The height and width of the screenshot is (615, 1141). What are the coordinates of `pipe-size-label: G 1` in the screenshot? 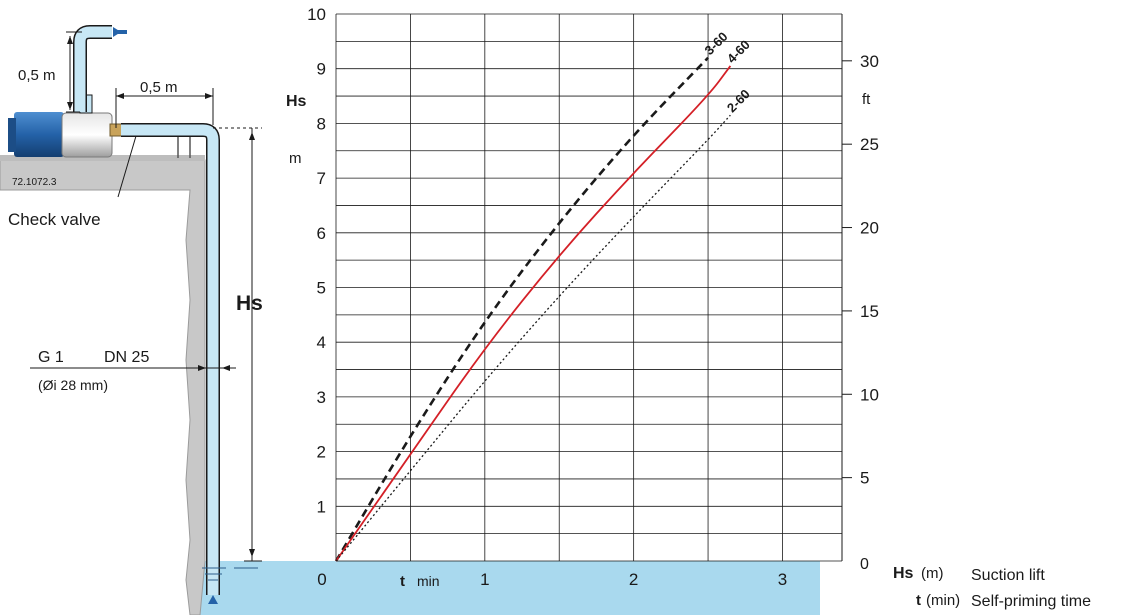 It's located at (51, 357).